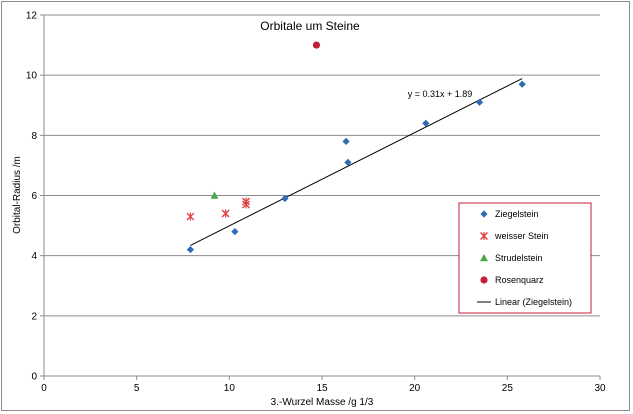 Image resolution: width=633 pixels, height=414 pixels. Describe the element at coordinates (34, 136) in the screenshot. I see `y-tick-label: 8` at that location.